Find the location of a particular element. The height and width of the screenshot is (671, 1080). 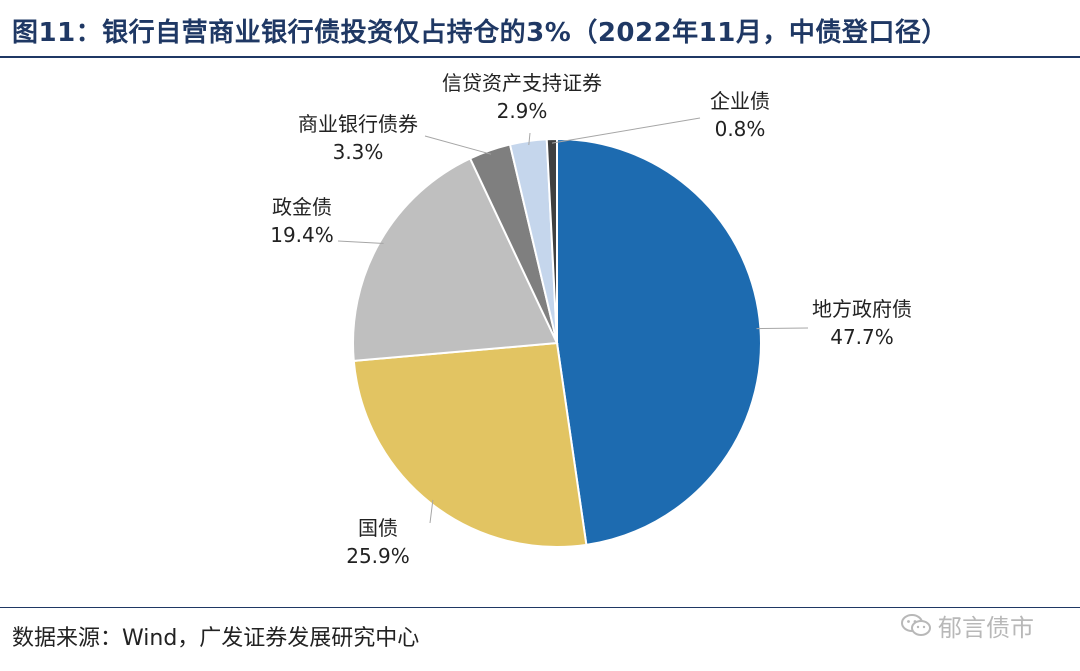

watermark: 郁言债市 is located at coordinates (967, 625).